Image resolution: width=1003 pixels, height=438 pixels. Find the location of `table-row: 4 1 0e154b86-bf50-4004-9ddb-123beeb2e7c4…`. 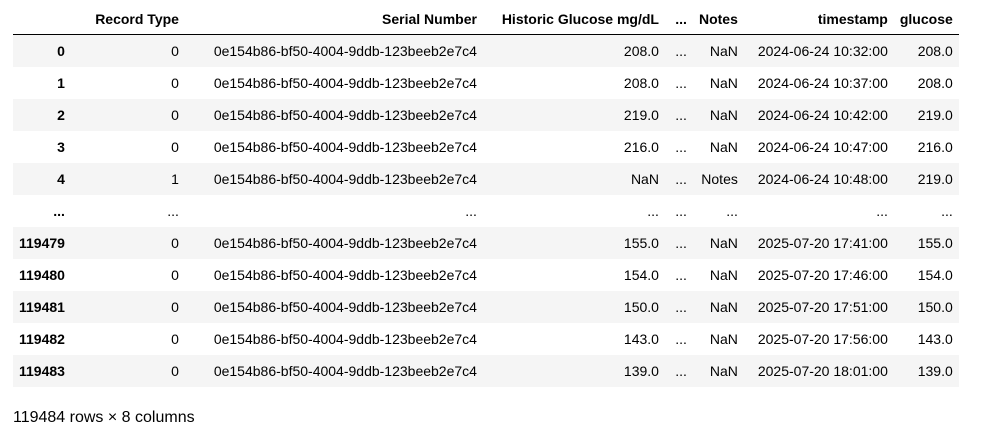

table-row: 4 1 0e154b86-bf50-4004-9ddb-123beeb2e7c4… is located at coordinates (486, 179).